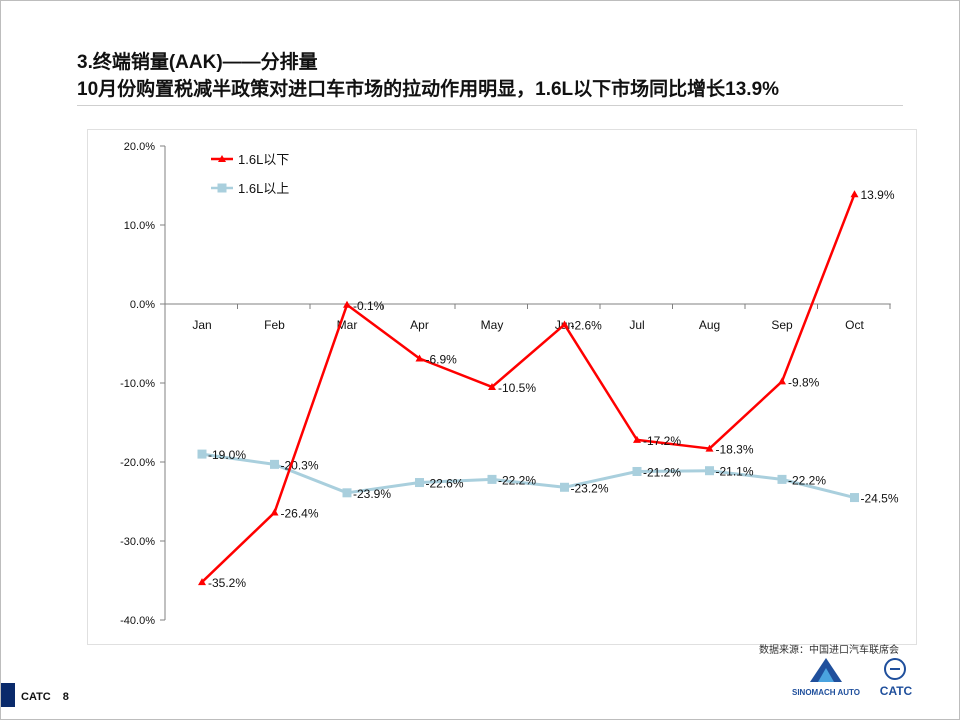  I want to click on data-label: -26.4%, so click(300, 514).